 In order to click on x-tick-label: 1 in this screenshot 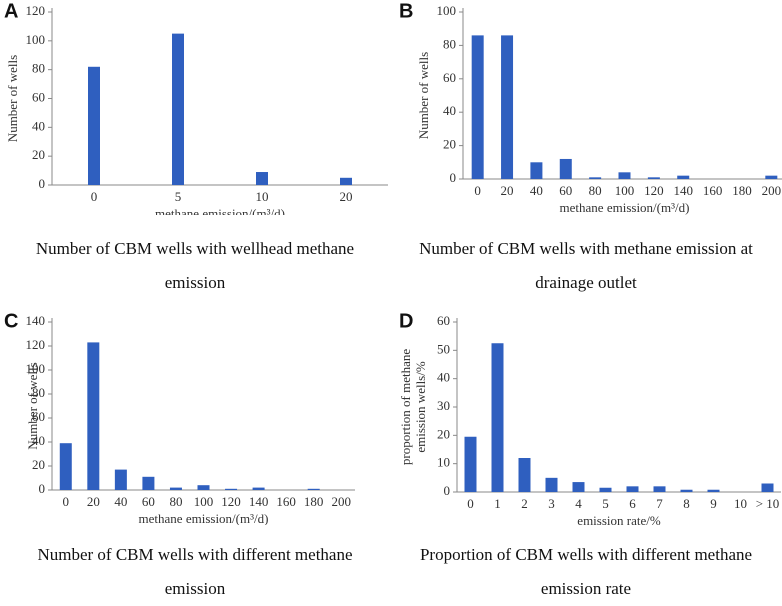, I will do `click(497, 503)`.